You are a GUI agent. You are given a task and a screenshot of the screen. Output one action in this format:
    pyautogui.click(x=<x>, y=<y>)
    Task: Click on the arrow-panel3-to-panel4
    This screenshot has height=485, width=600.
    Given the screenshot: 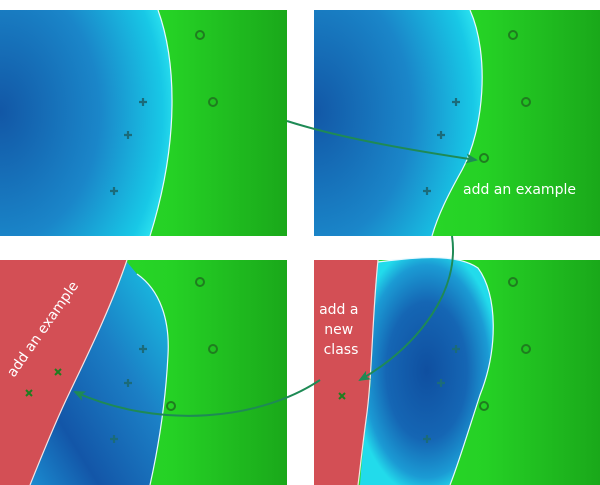 What is the action you would take?
    pyautogui.click(x=197, y=398)
    